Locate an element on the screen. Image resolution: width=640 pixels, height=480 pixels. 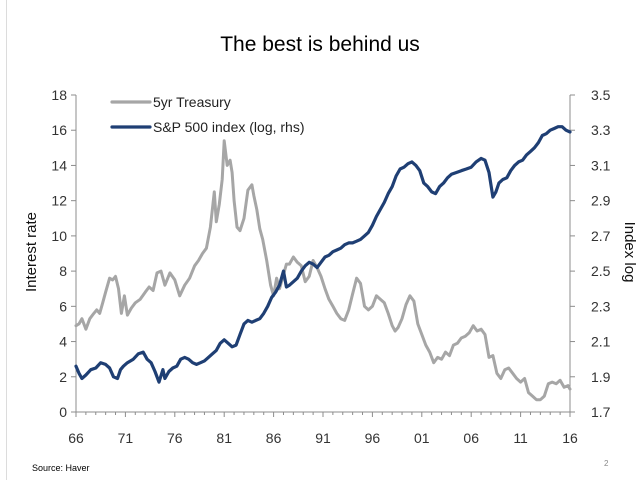
x-tick-label: 96 is located at coordinates (373, 438).